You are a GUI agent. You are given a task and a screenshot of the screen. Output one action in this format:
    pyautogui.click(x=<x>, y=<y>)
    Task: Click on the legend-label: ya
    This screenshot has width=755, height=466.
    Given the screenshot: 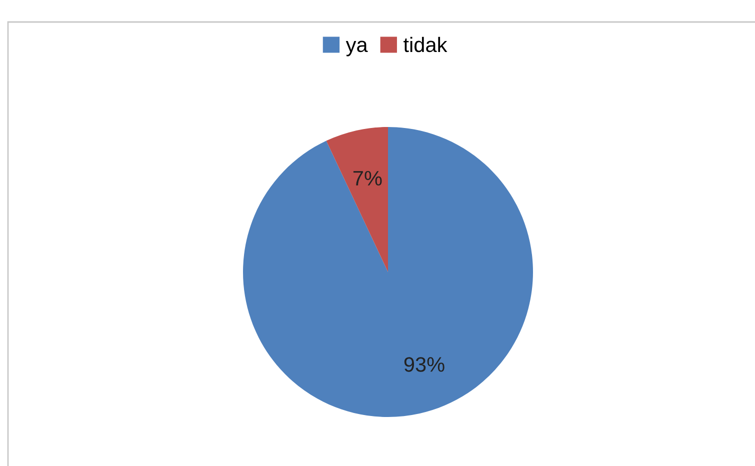 What is the action you would take?
    pyautogui.click(x=357, y=48)
    